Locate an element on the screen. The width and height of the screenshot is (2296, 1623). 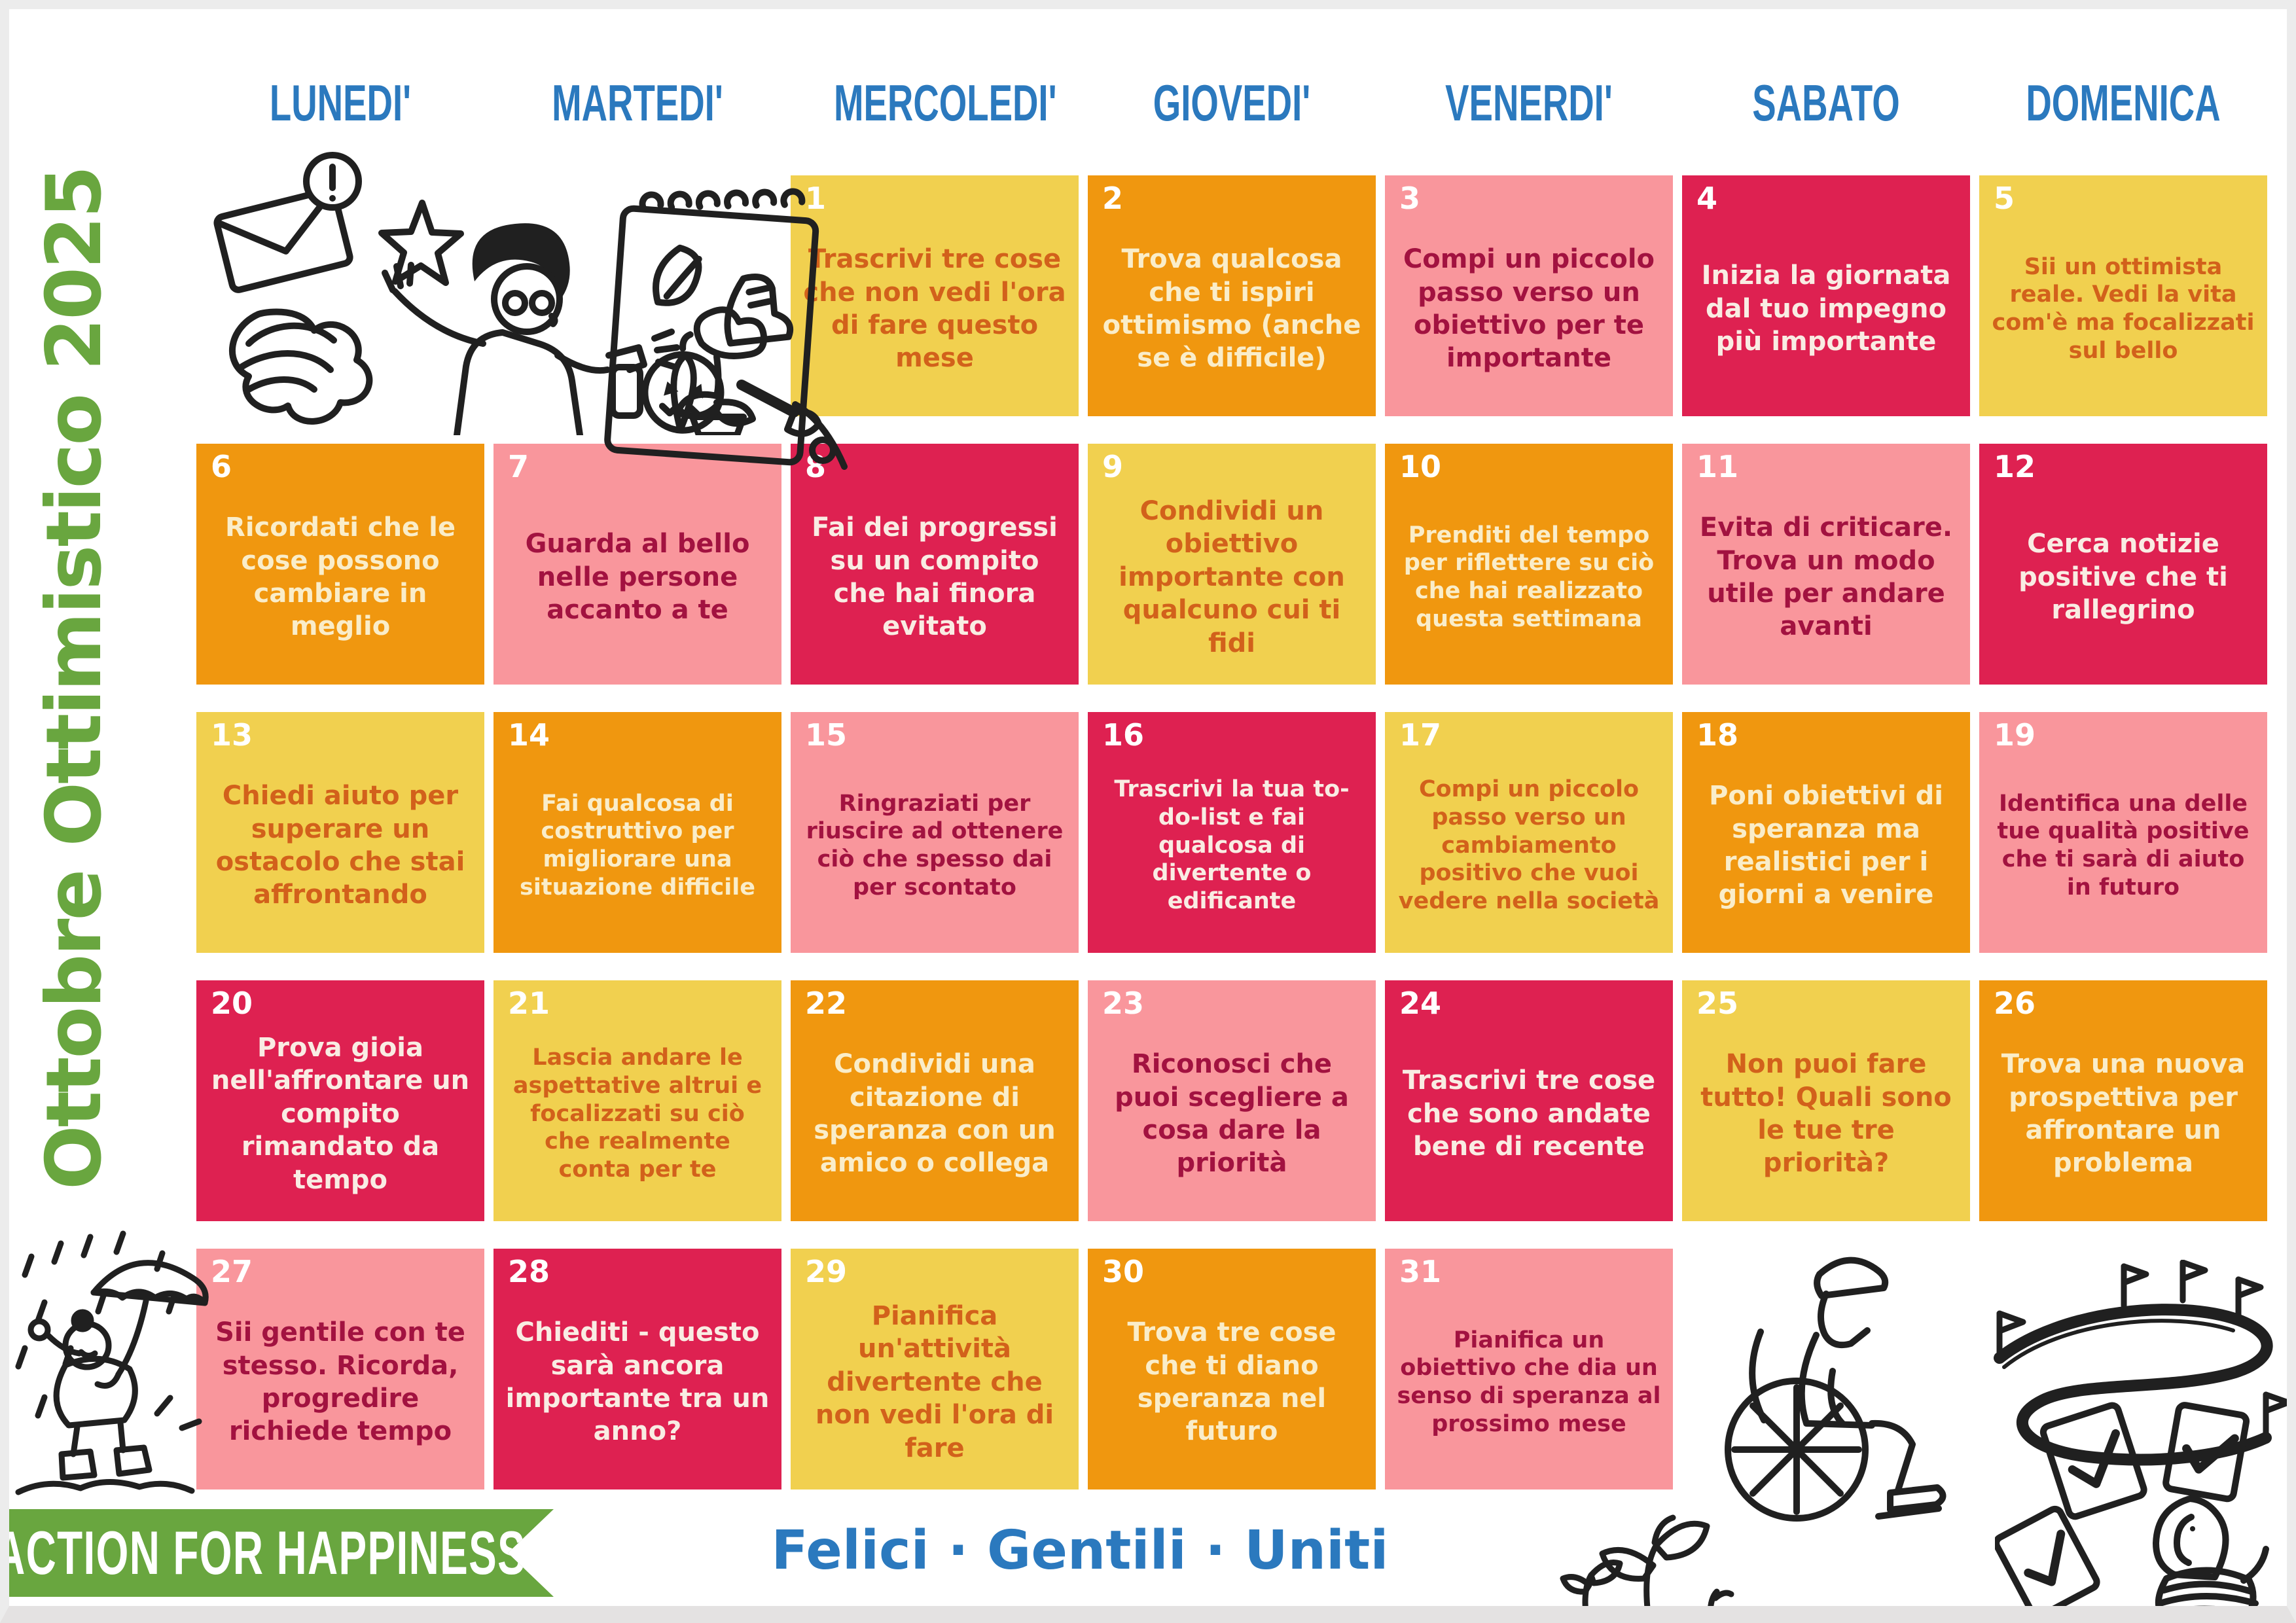
day-number: 31 is located at coordinates (1420, 1271).